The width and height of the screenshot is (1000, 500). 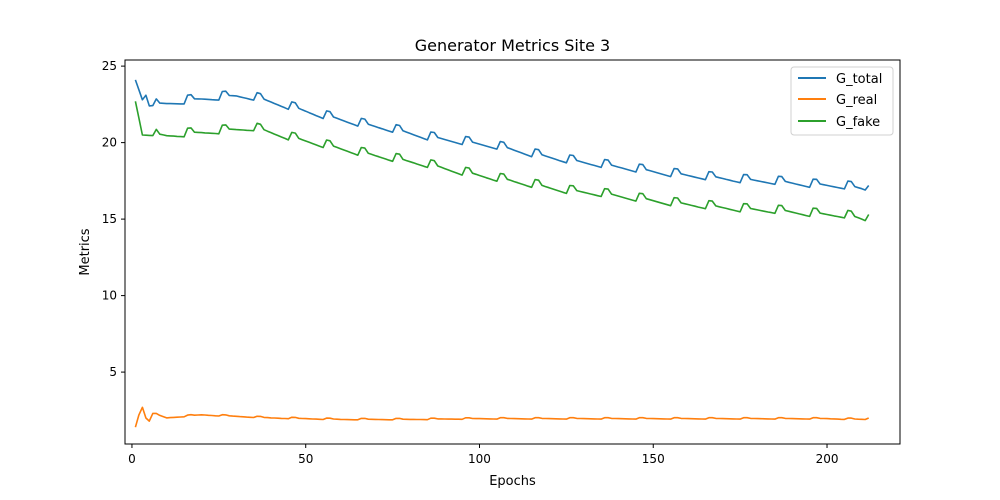 I want to click on x-tick-label: 150, so click(x=653, y=459).